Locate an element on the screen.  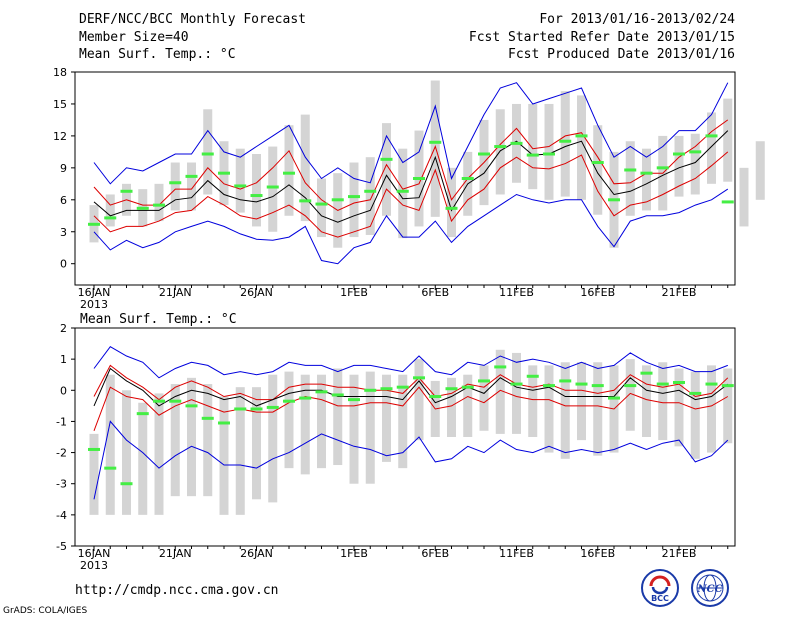
x-tick-label: 26JAN is located at coordinates (256, 553).